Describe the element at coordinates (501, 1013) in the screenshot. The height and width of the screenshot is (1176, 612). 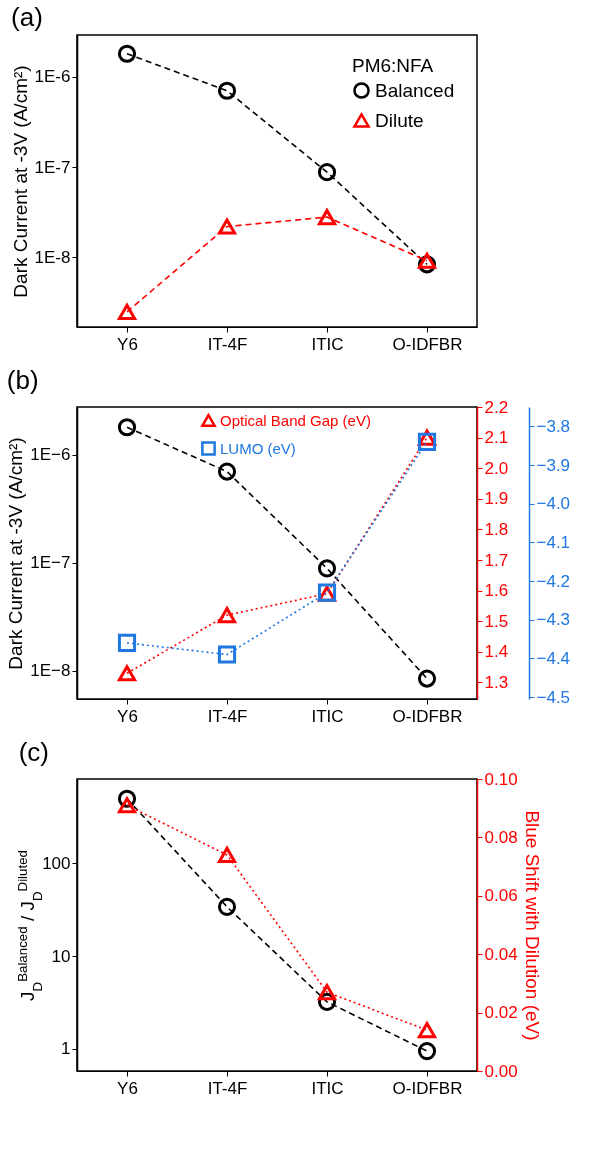
I see `y2-tick-label: 0.02` at that location.